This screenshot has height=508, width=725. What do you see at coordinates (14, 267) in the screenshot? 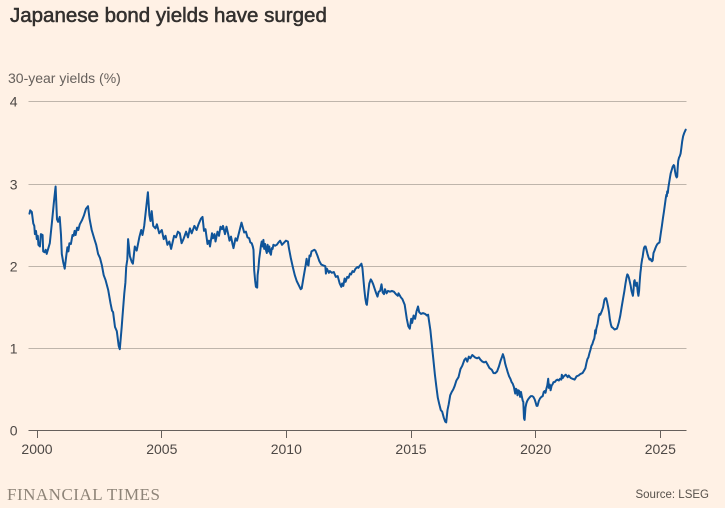
I see `svg-text: 2` at bounding box center [14, 267].